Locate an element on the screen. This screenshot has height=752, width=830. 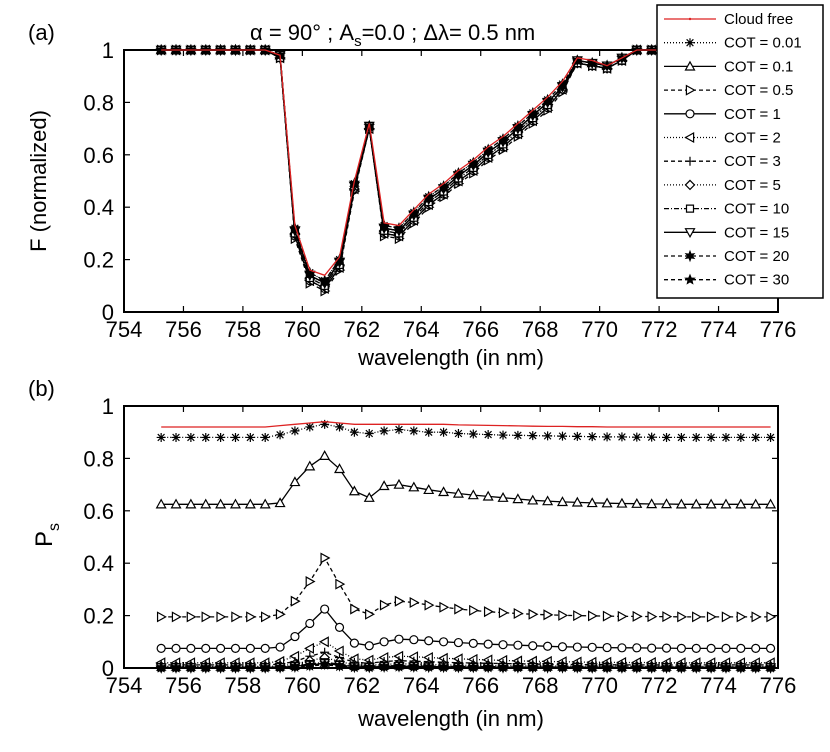
panel-b-ytick-label: 0.8 is located at coordinates (98, 458).